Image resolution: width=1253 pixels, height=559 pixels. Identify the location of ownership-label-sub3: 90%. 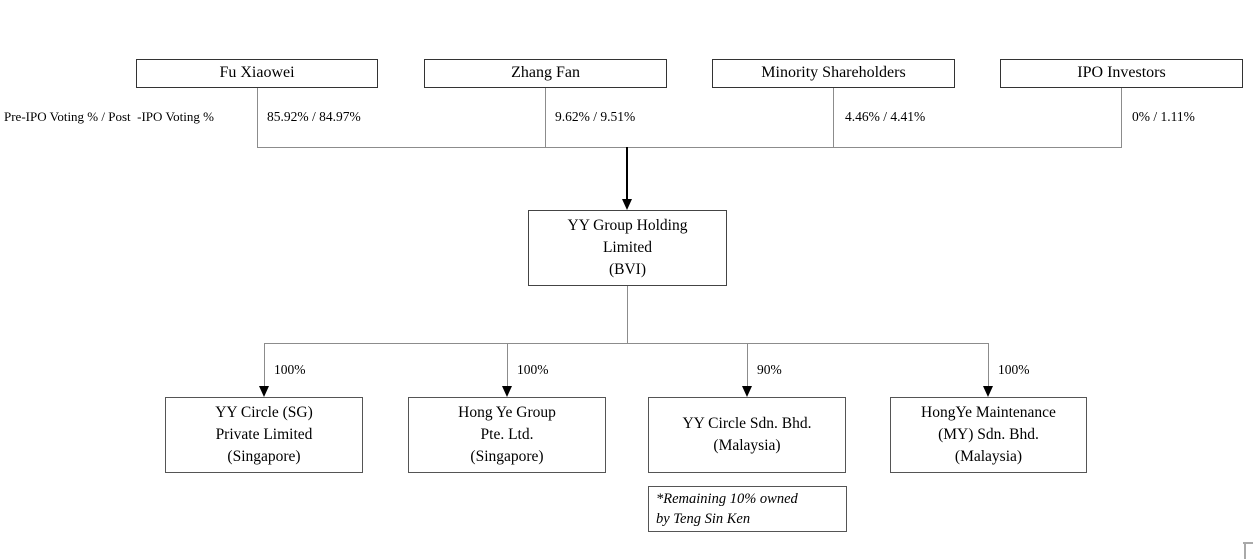
(769, 369).